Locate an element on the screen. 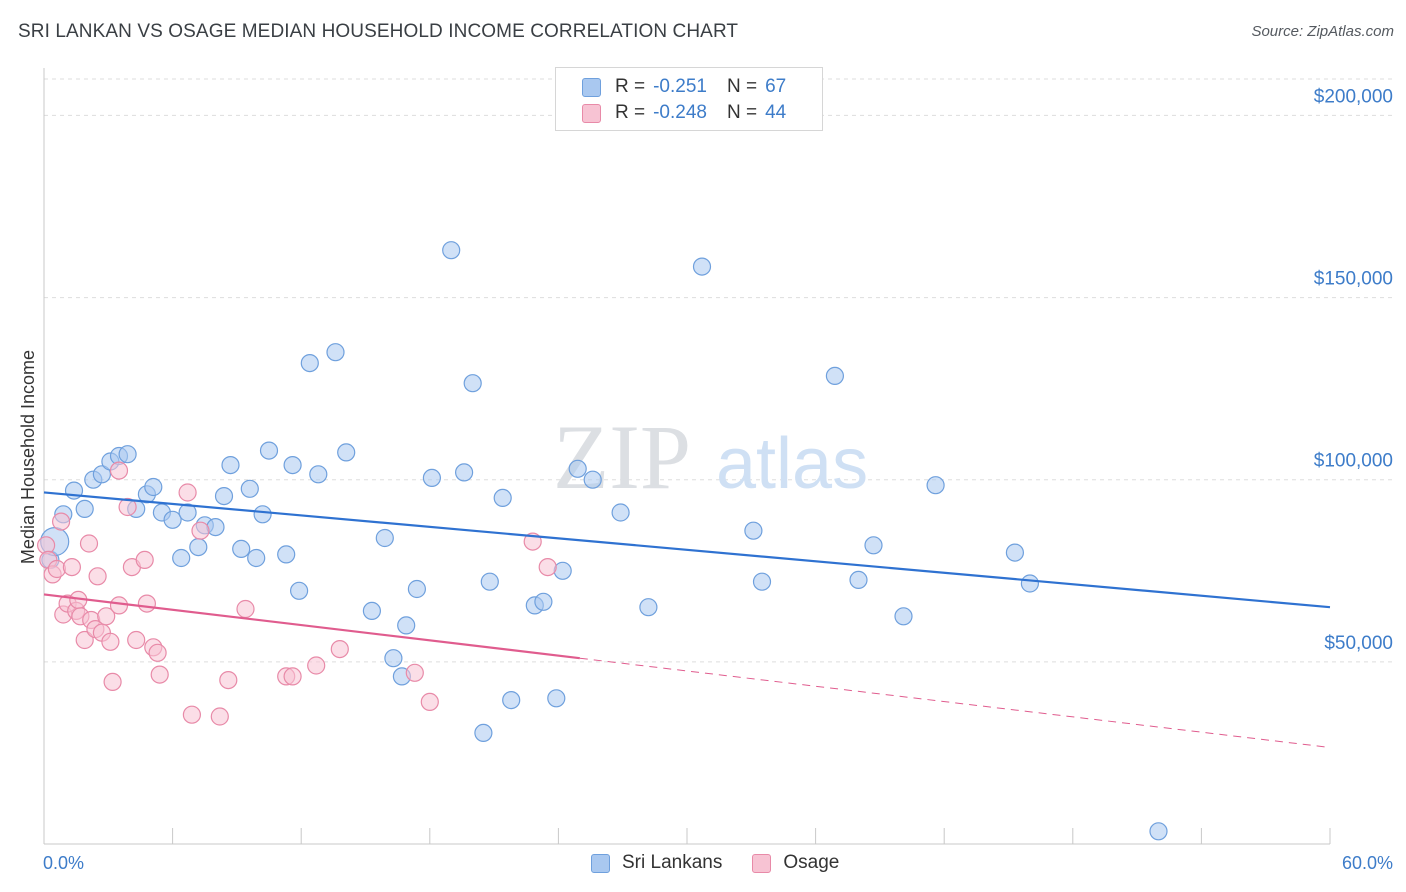 The height and width of the screenshot is (892, 1406). watermark-zip: ZIP is located at coordinates (622, 457).